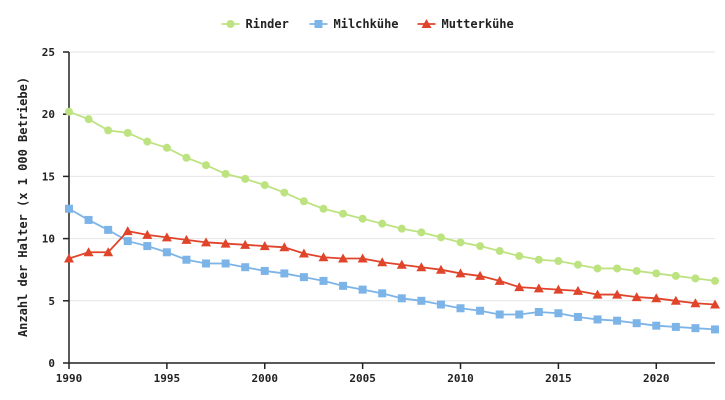 The image size is (725, 400). Describe the element at coordinates (265, 378) in the screenshot. I see `x-tick-label: 2000` at that location.